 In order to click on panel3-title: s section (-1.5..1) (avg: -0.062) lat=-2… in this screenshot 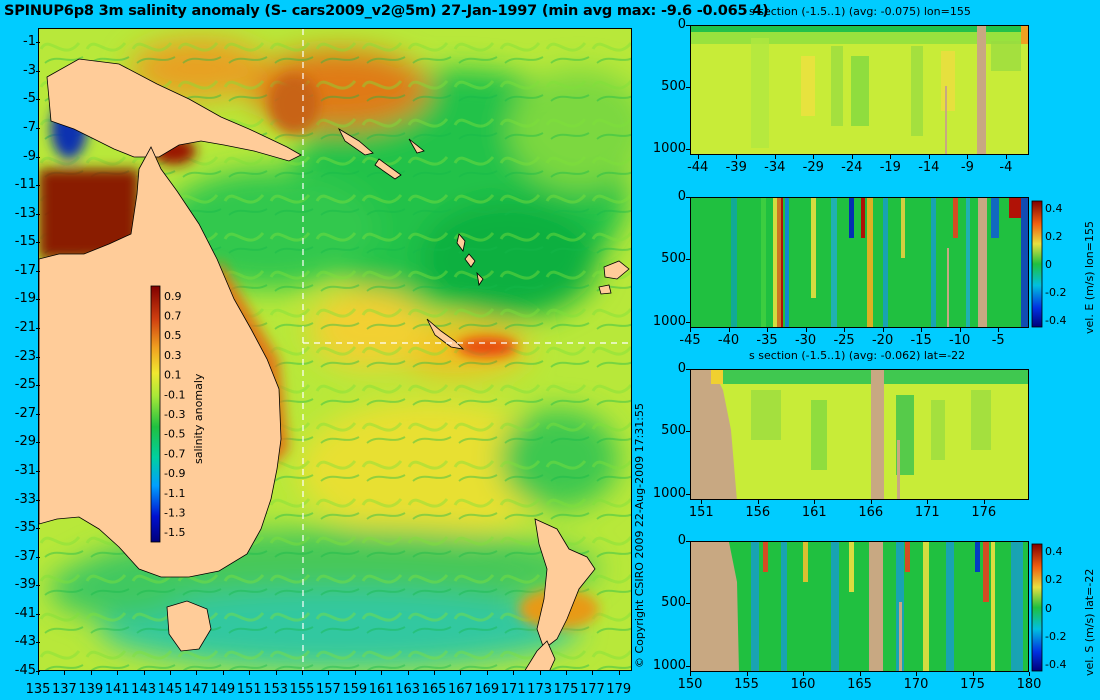, I will do `click(857, 355)`.